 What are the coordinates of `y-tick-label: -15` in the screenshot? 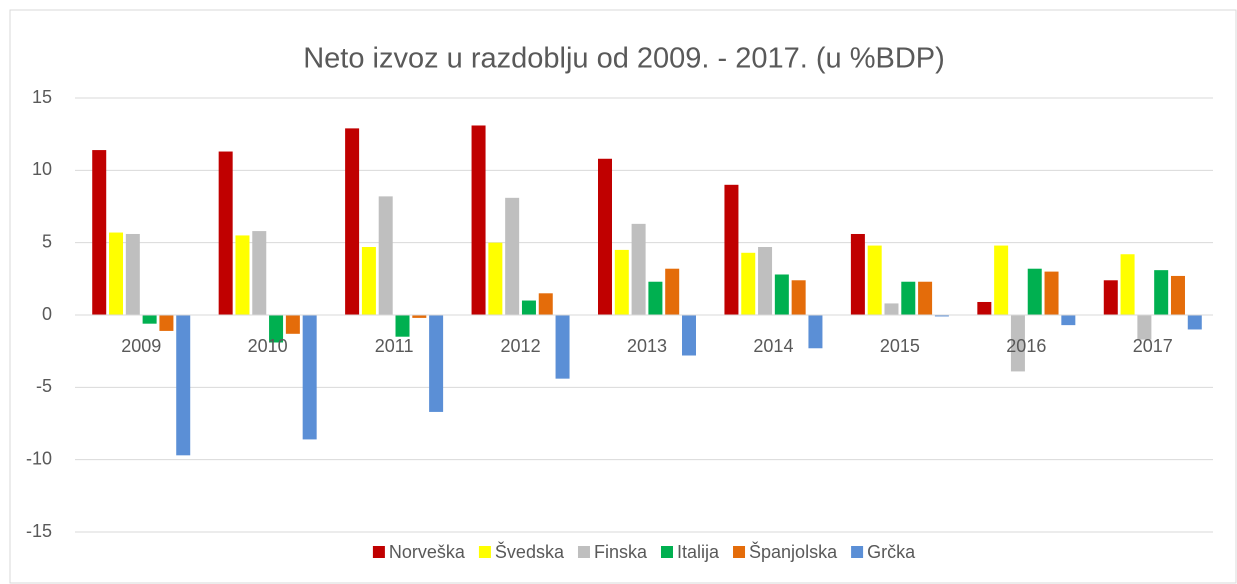 It's located at (39, 531).